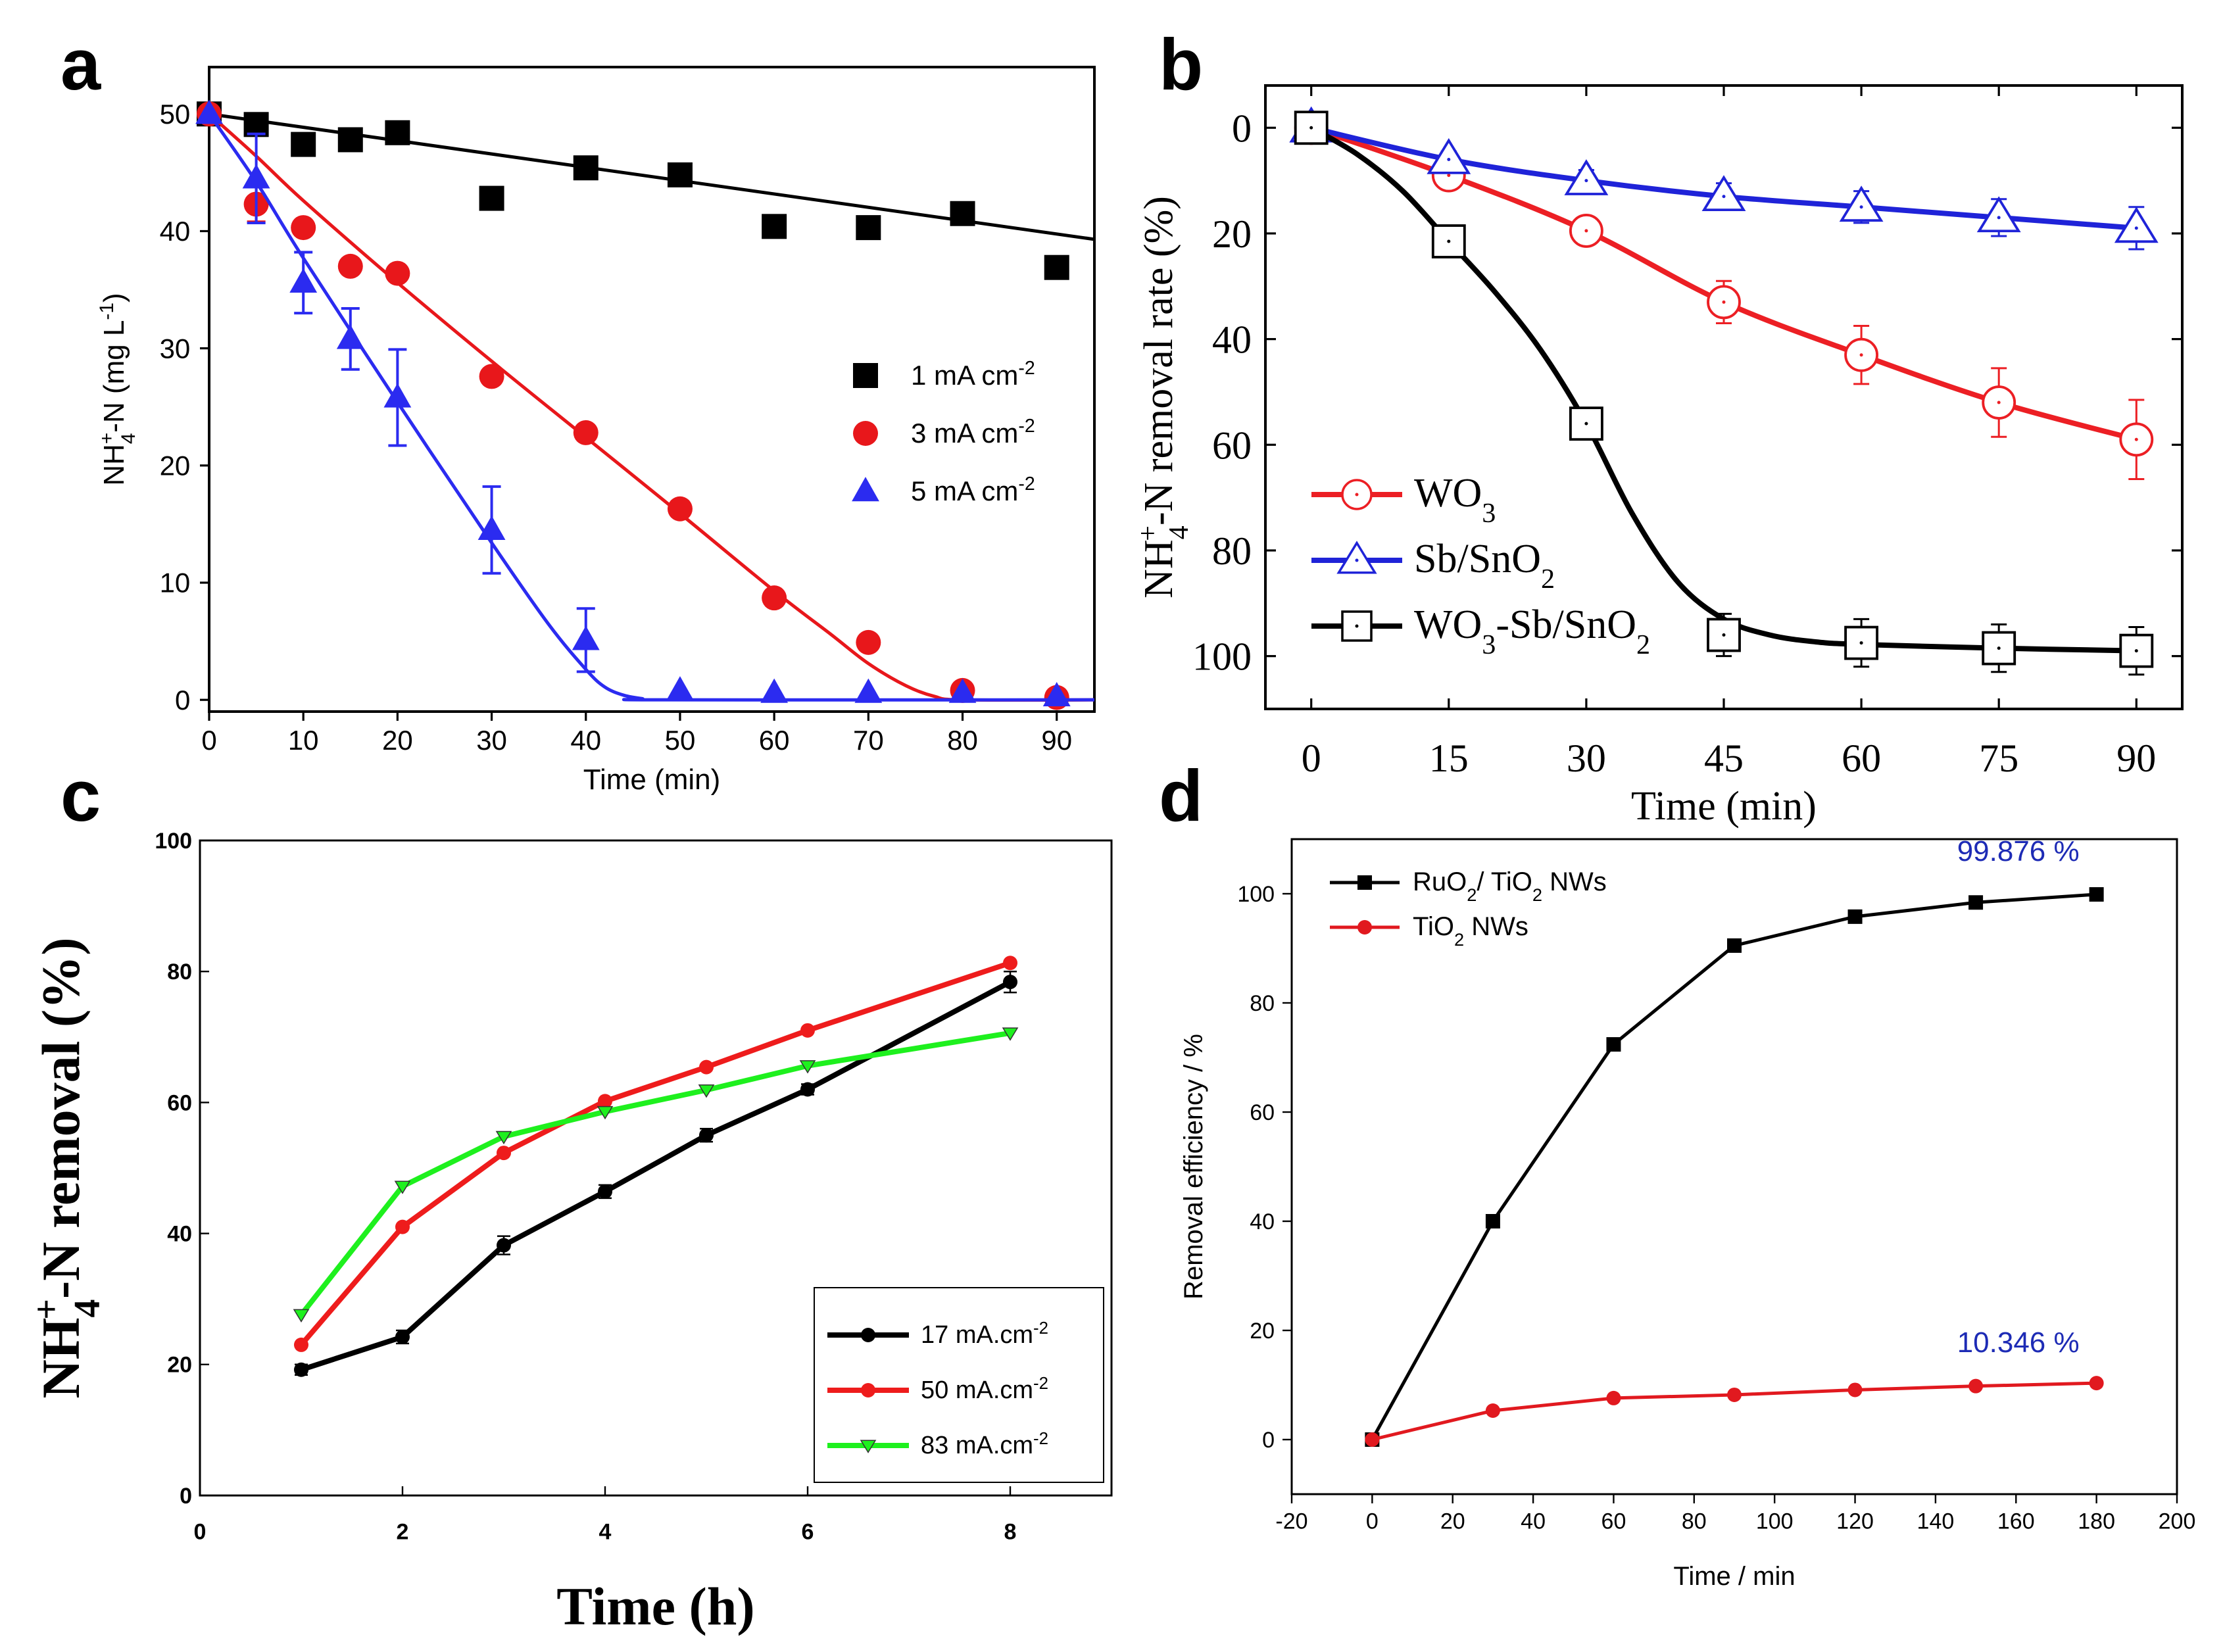  I want to click on x-tick-label: 180, so click(2096, 1522).